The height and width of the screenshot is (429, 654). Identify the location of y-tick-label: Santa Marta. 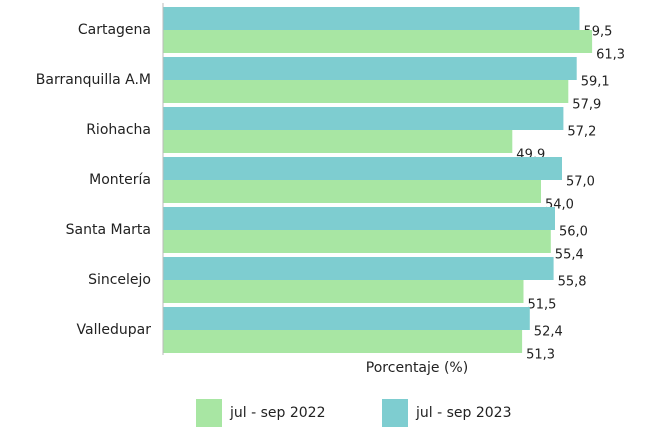
(108, 230).